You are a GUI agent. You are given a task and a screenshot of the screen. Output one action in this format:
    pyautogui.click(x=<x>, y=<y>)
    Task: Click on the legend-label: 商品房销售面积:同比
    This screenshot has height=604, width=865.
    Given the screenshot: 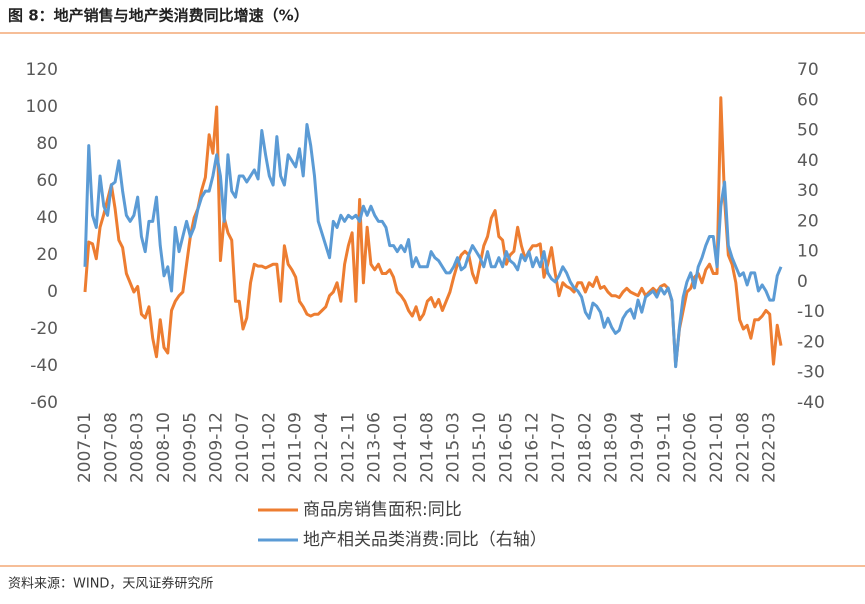 What is the action you would take?
    pyautogui.click(x=382, y=510)
    